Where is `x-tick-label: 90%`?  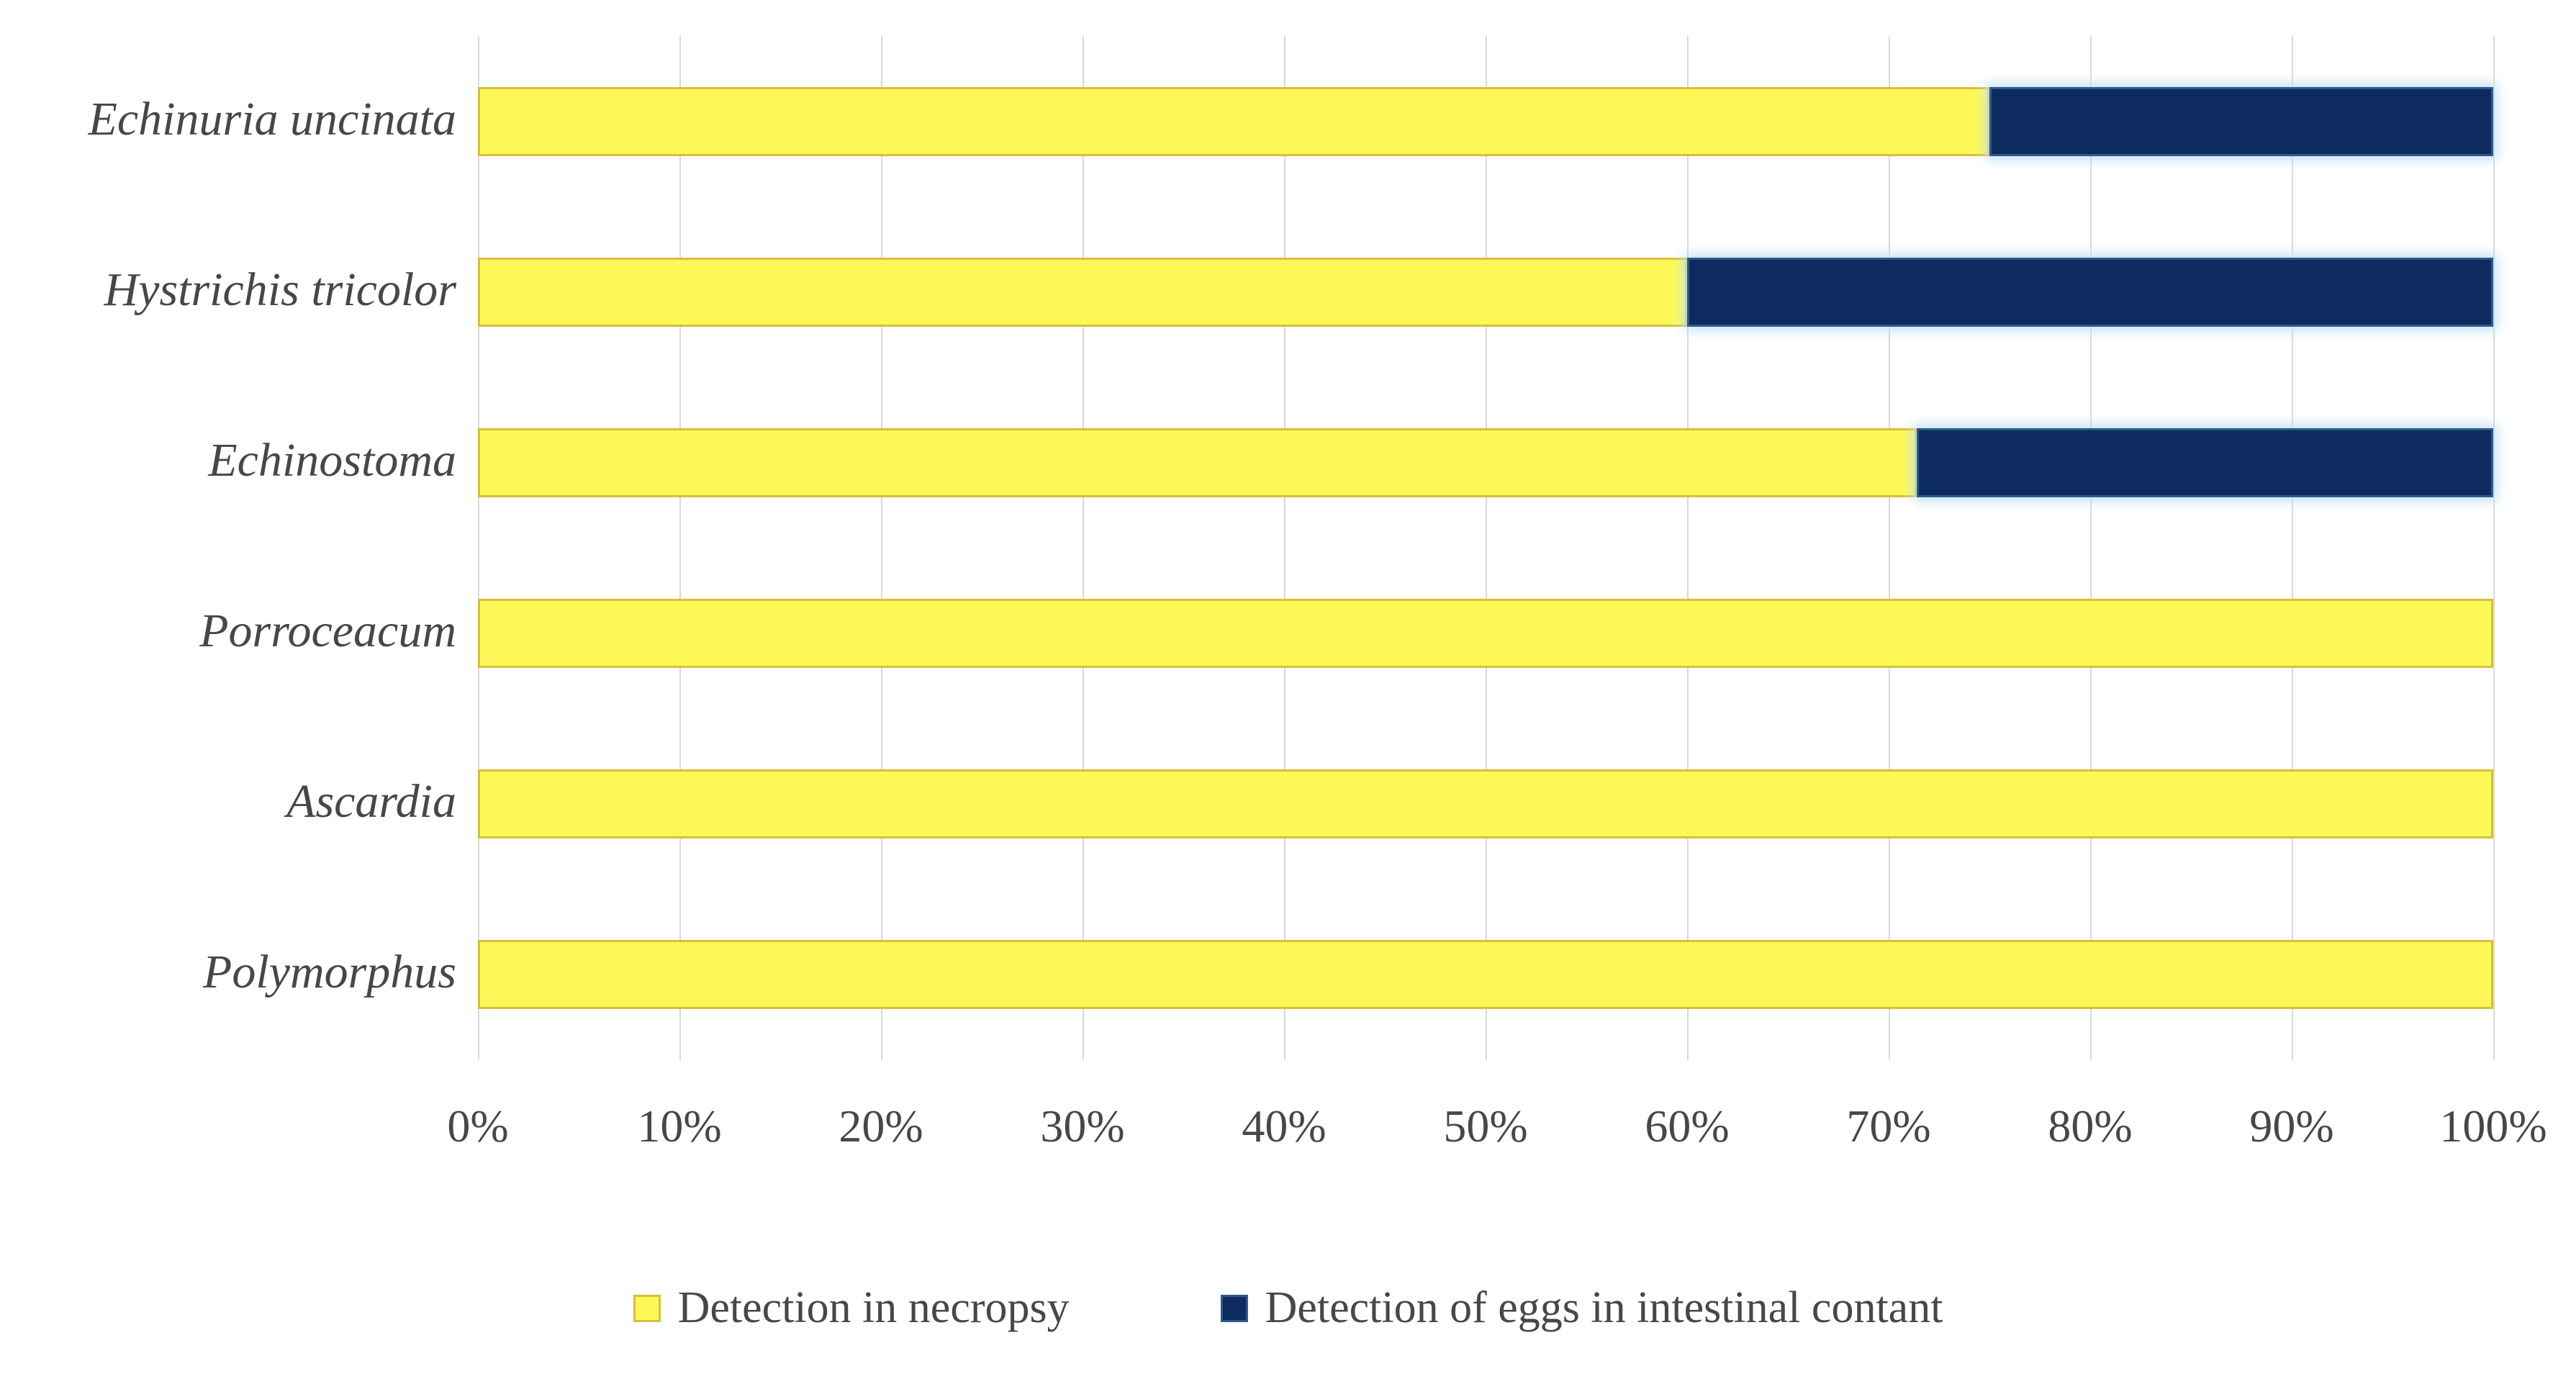
x-tick-label: 90% is located at coordinates (2291, 1126).